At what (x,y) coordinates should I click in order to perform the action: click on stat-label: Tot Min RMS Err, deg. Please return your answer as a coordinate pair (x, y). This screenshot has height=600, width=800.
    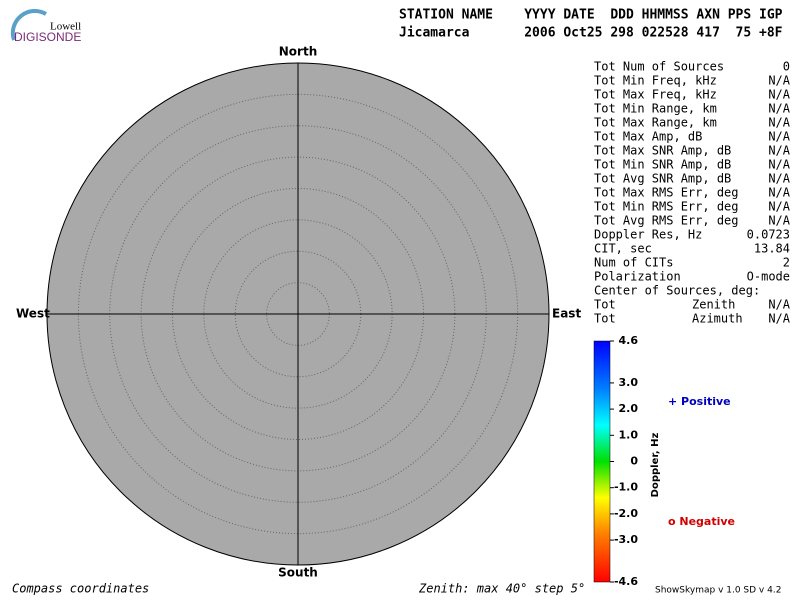
    Looking at the image, I should click on (666, 207).